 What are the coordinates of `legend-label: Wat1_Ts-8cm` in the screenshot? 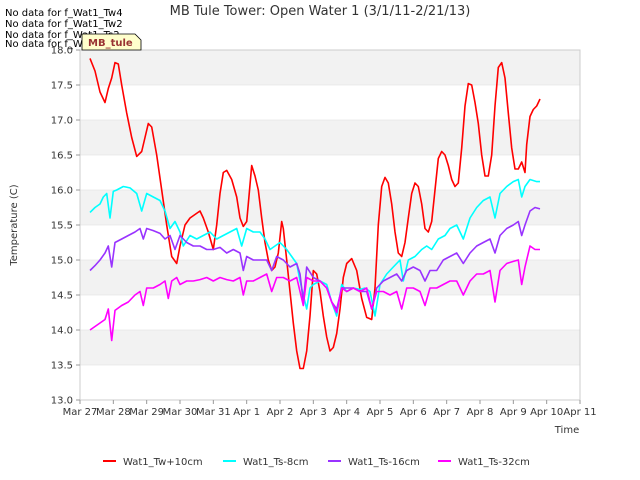 It's located at (276, 462).